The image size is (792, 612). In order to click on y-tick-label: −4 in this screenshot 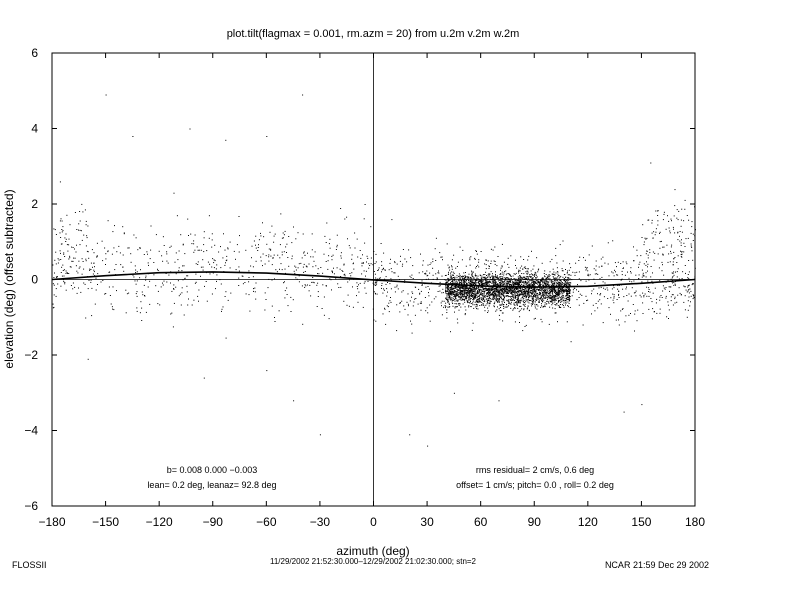, I will do `click(31, 431)`.